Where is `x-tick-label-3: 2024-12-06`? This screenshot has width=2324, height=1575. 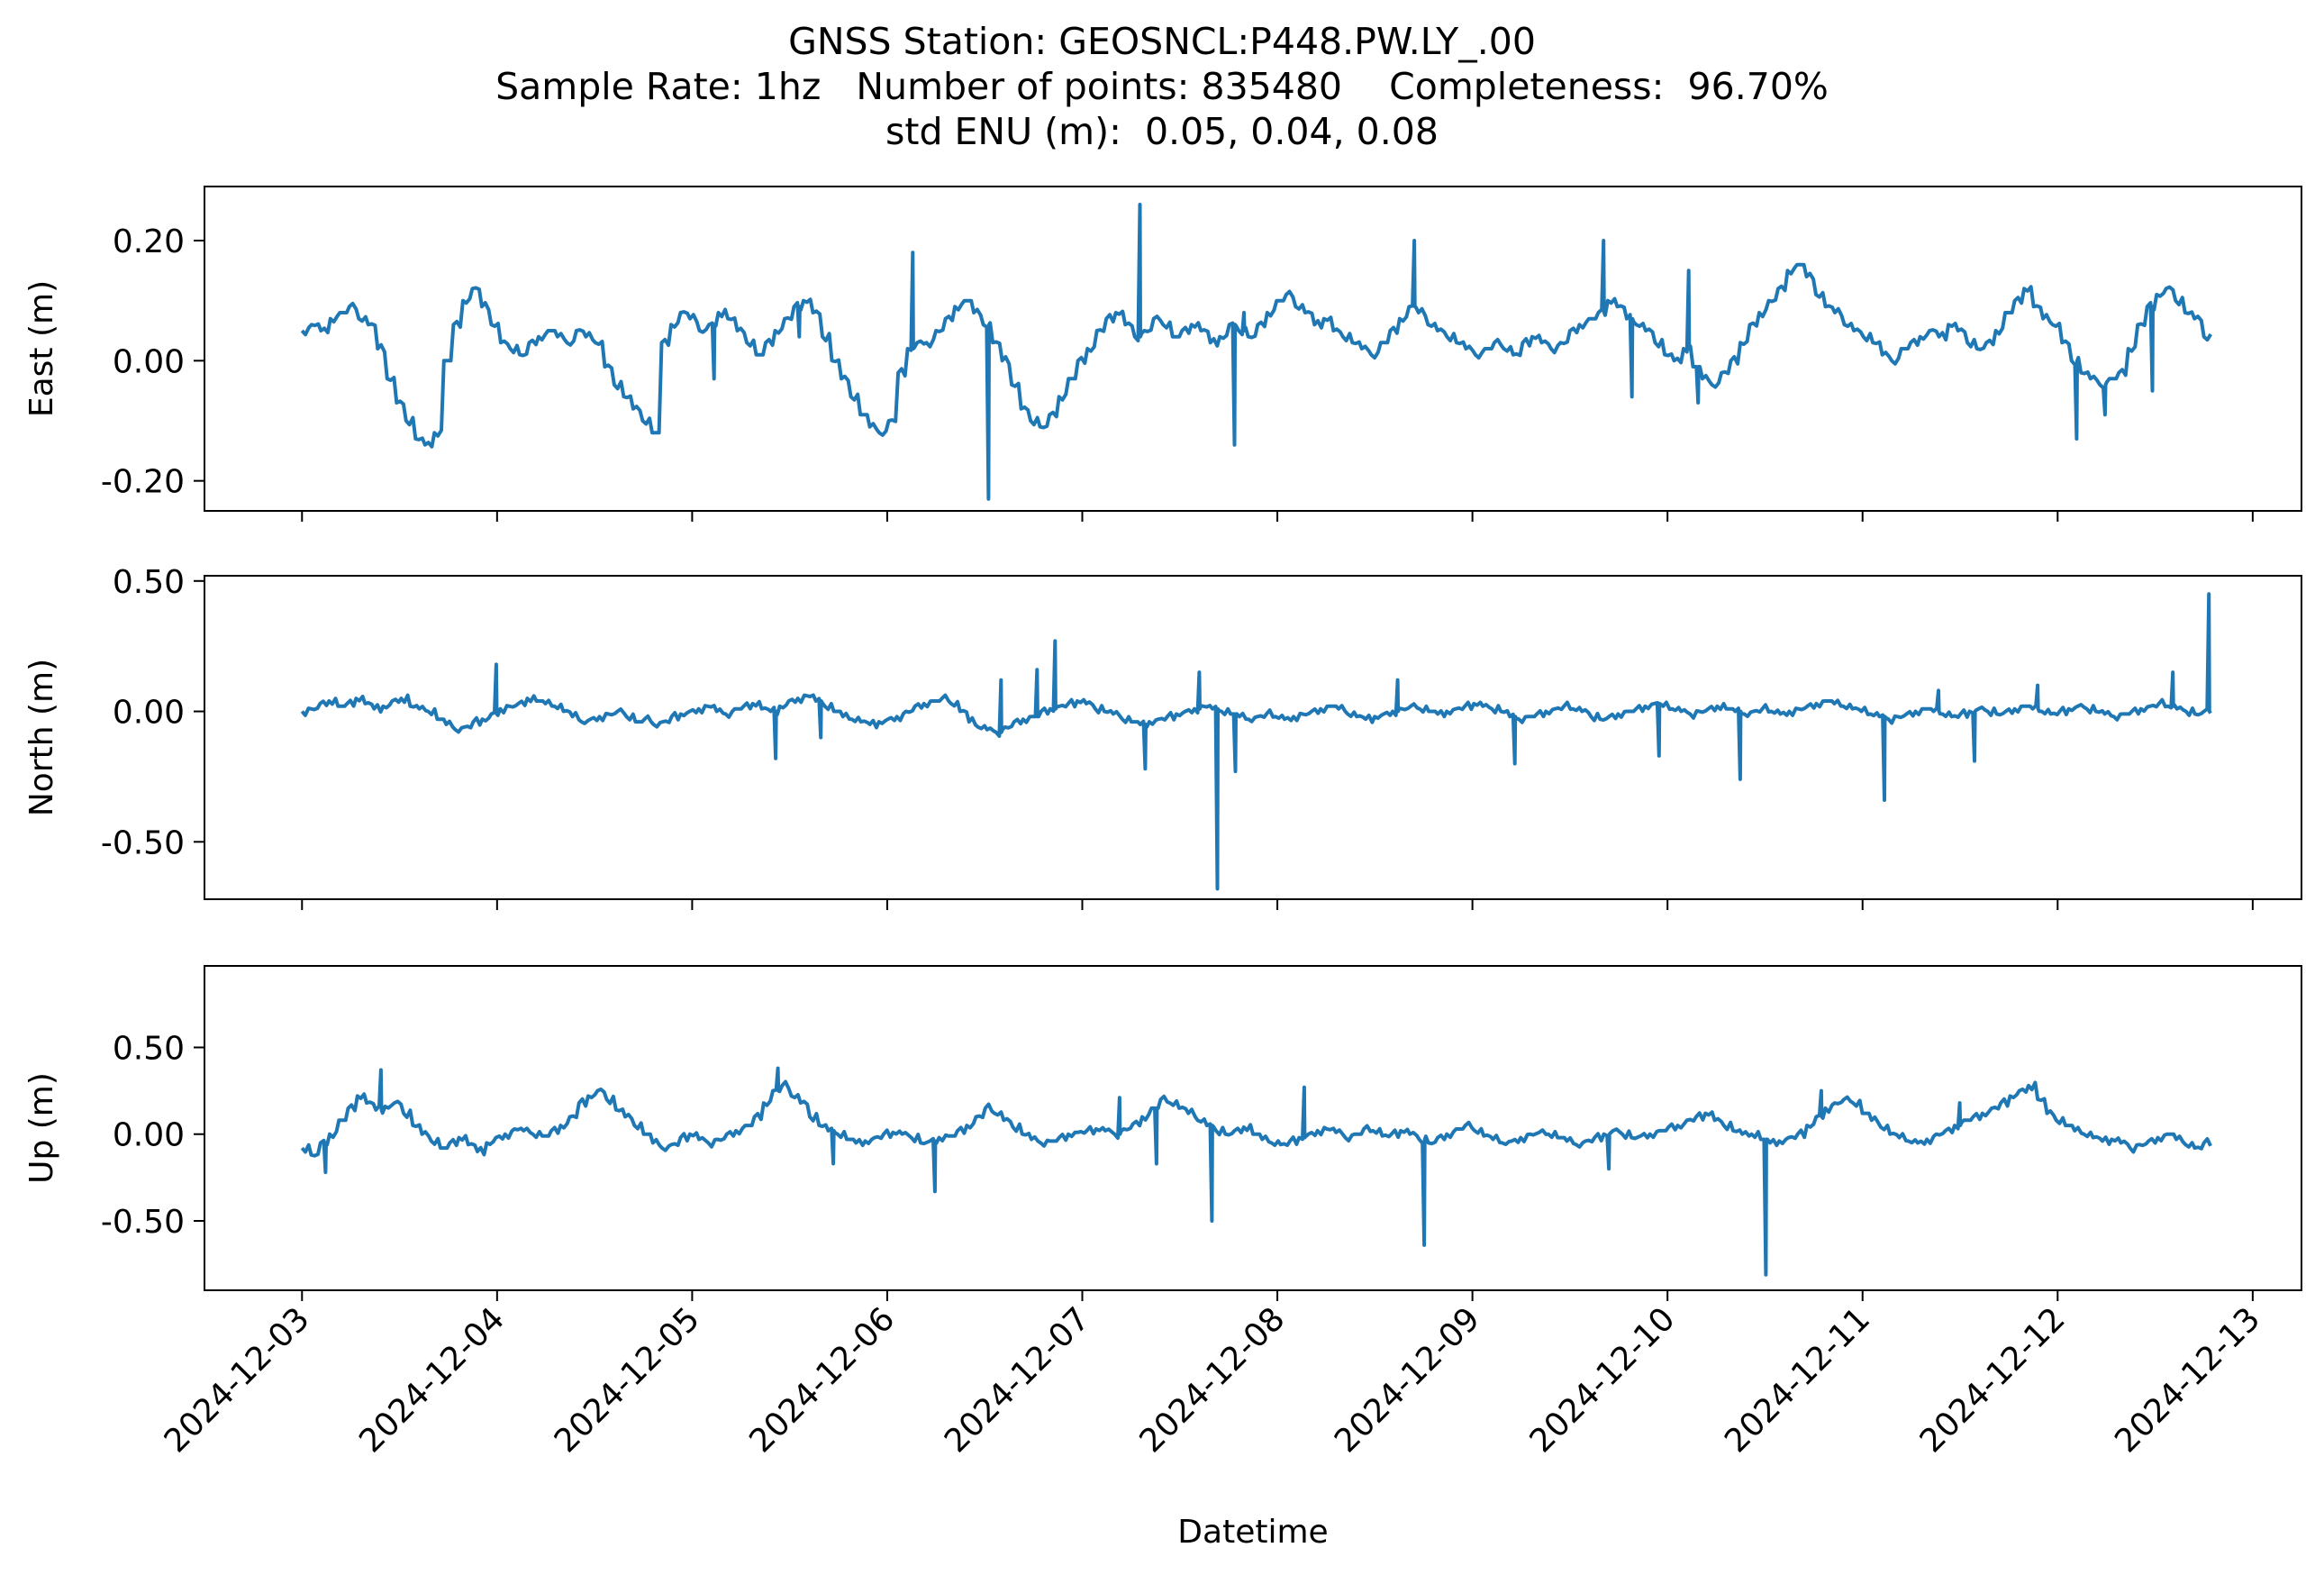
x-tick-label-3: 2024-12-06 is located at coordinates (822, 1380).